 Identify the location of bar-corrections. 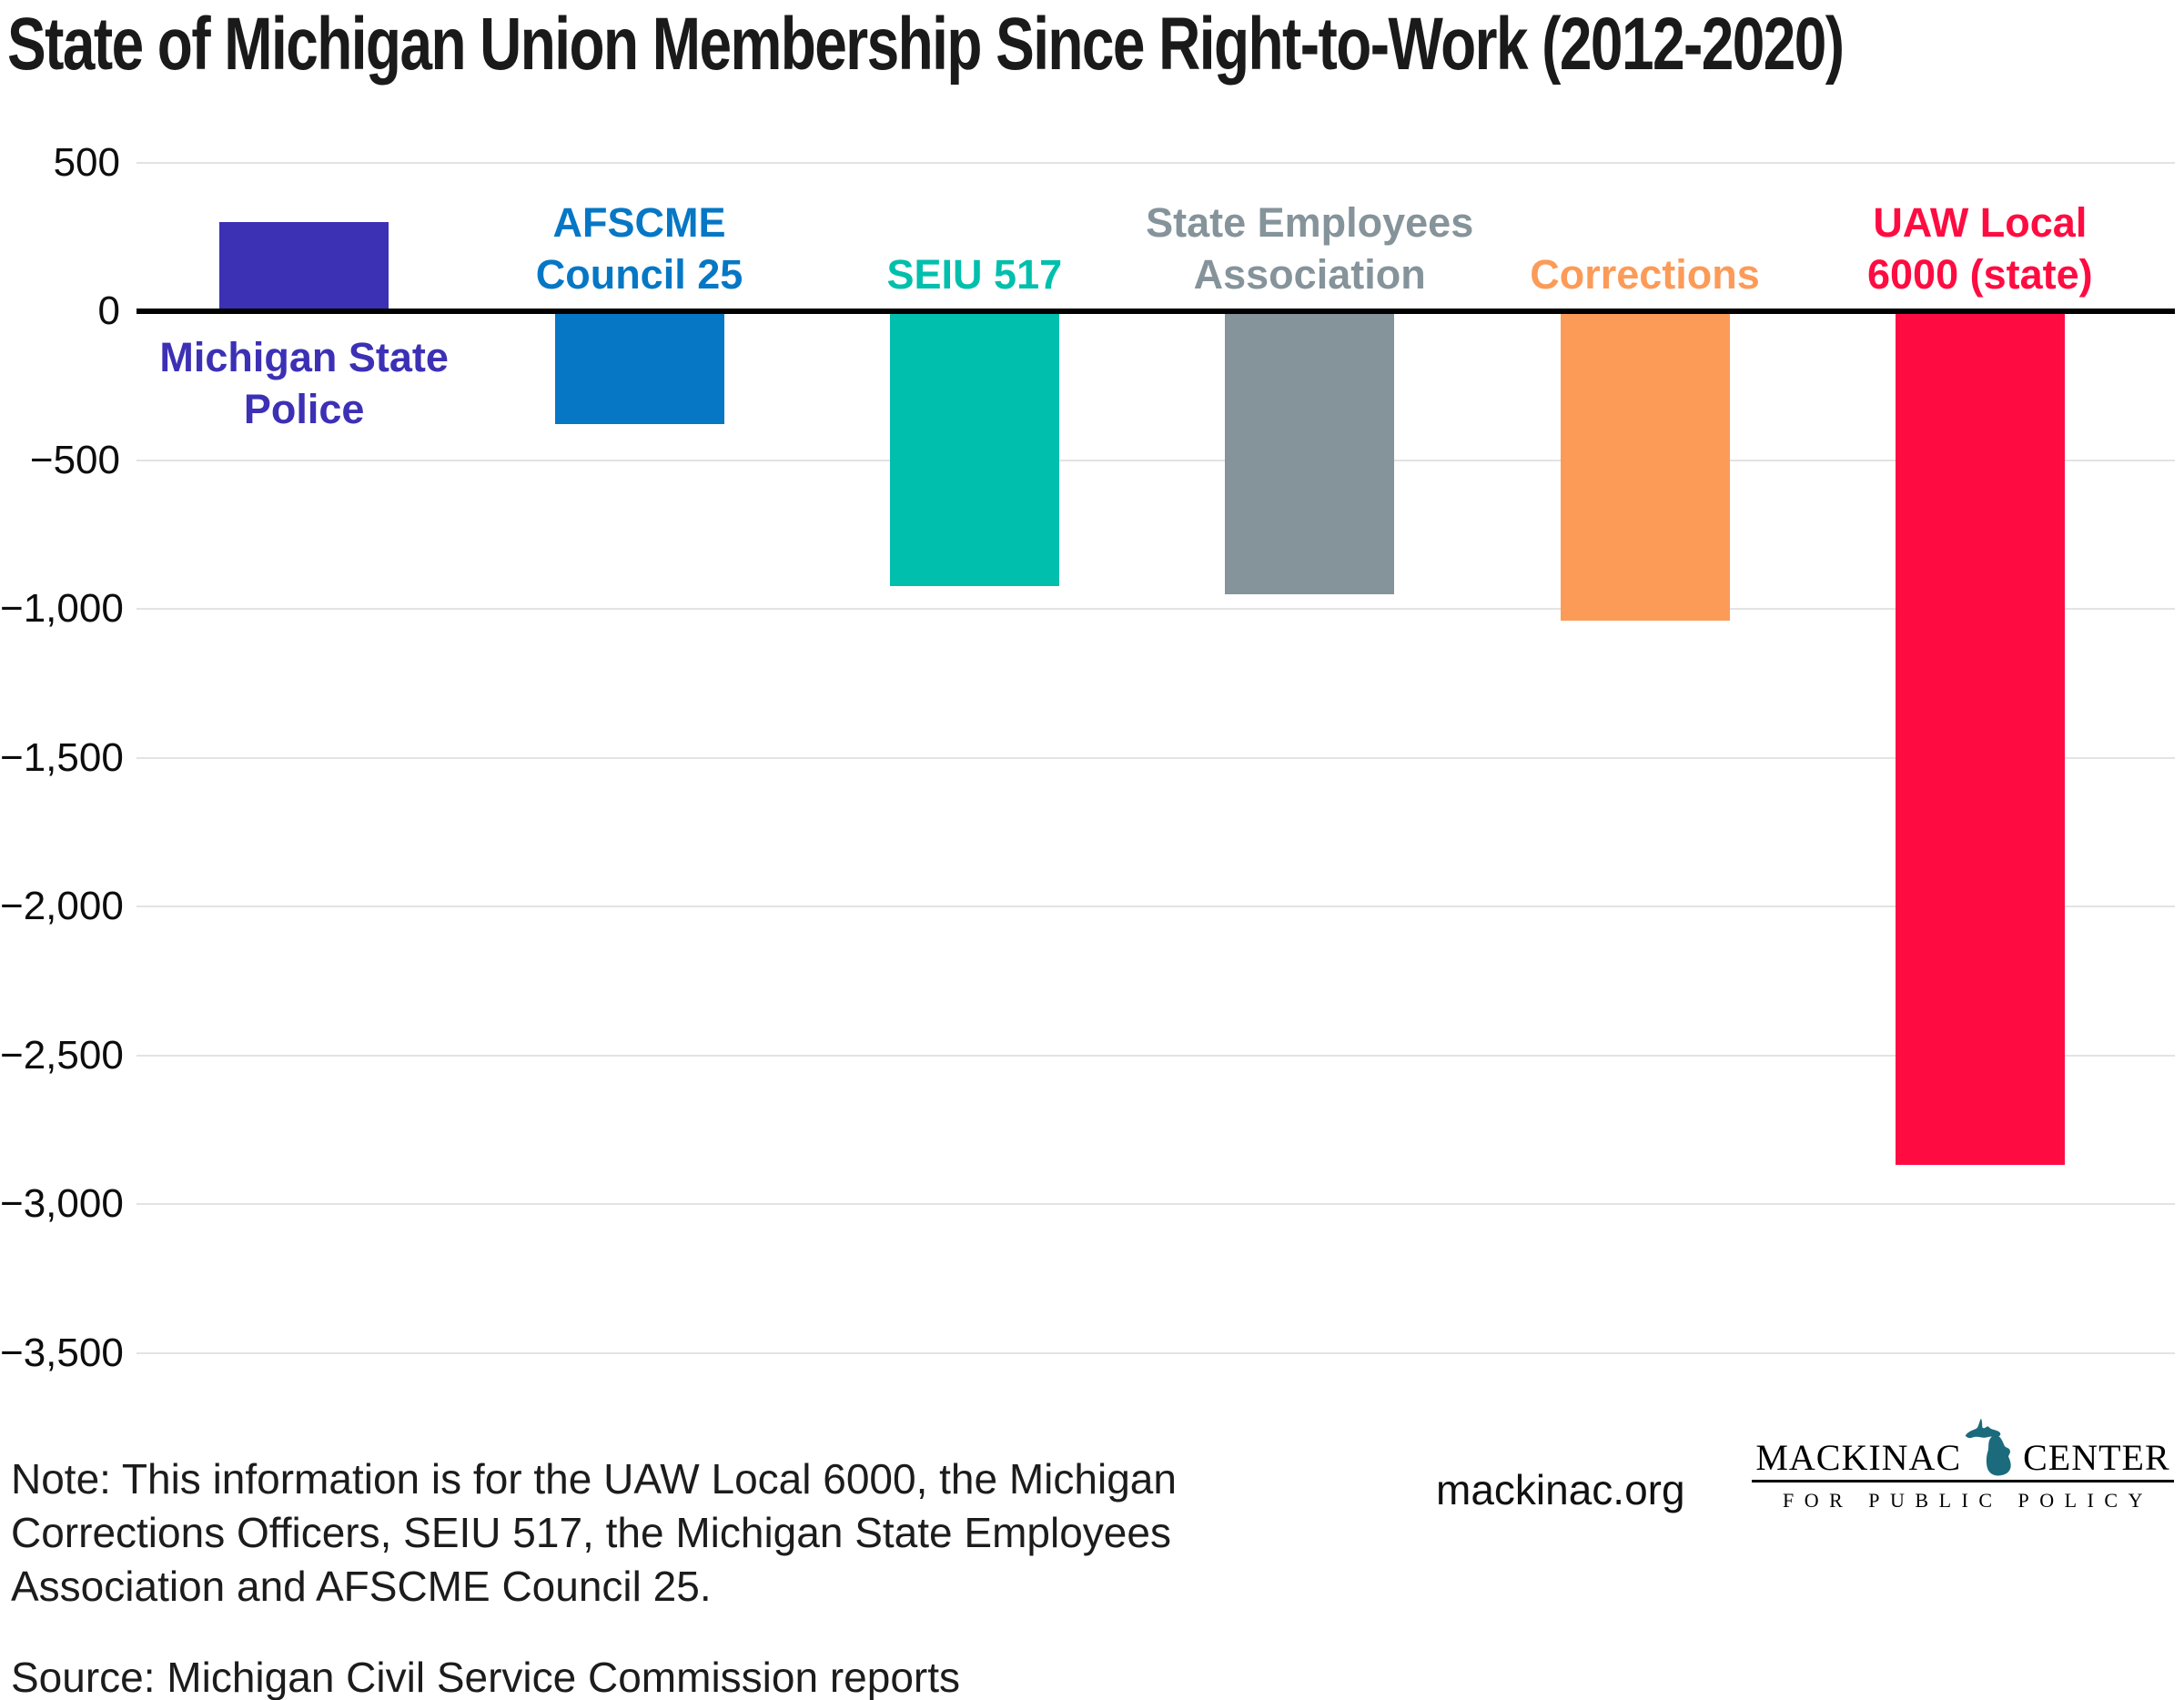
(1645, 466).